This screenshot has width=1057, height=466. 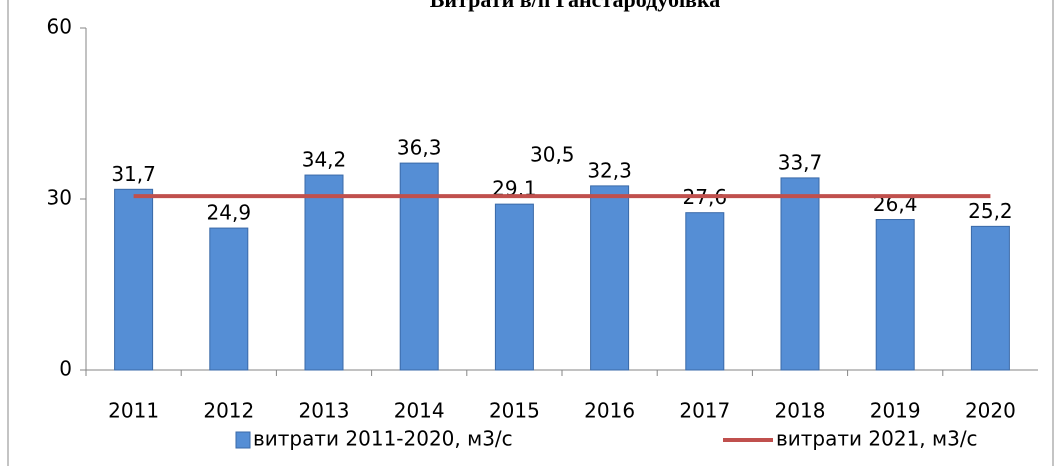 I want to click on x-tick-label: 2020, so click(x=990, y=411).